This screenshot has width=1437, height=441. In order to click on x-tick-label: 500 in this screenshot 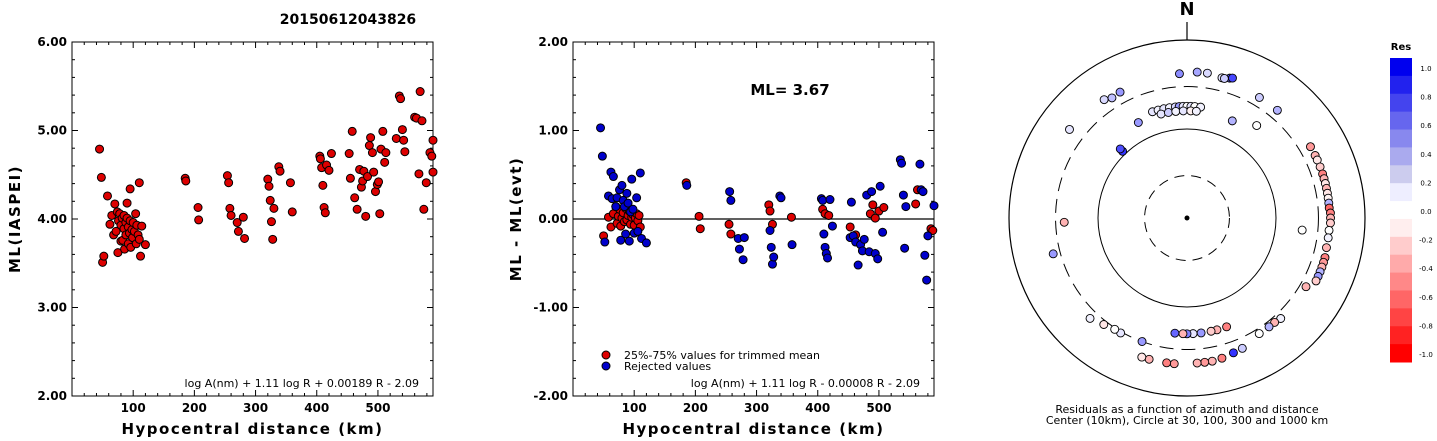, I will do `click(377, 408)`.